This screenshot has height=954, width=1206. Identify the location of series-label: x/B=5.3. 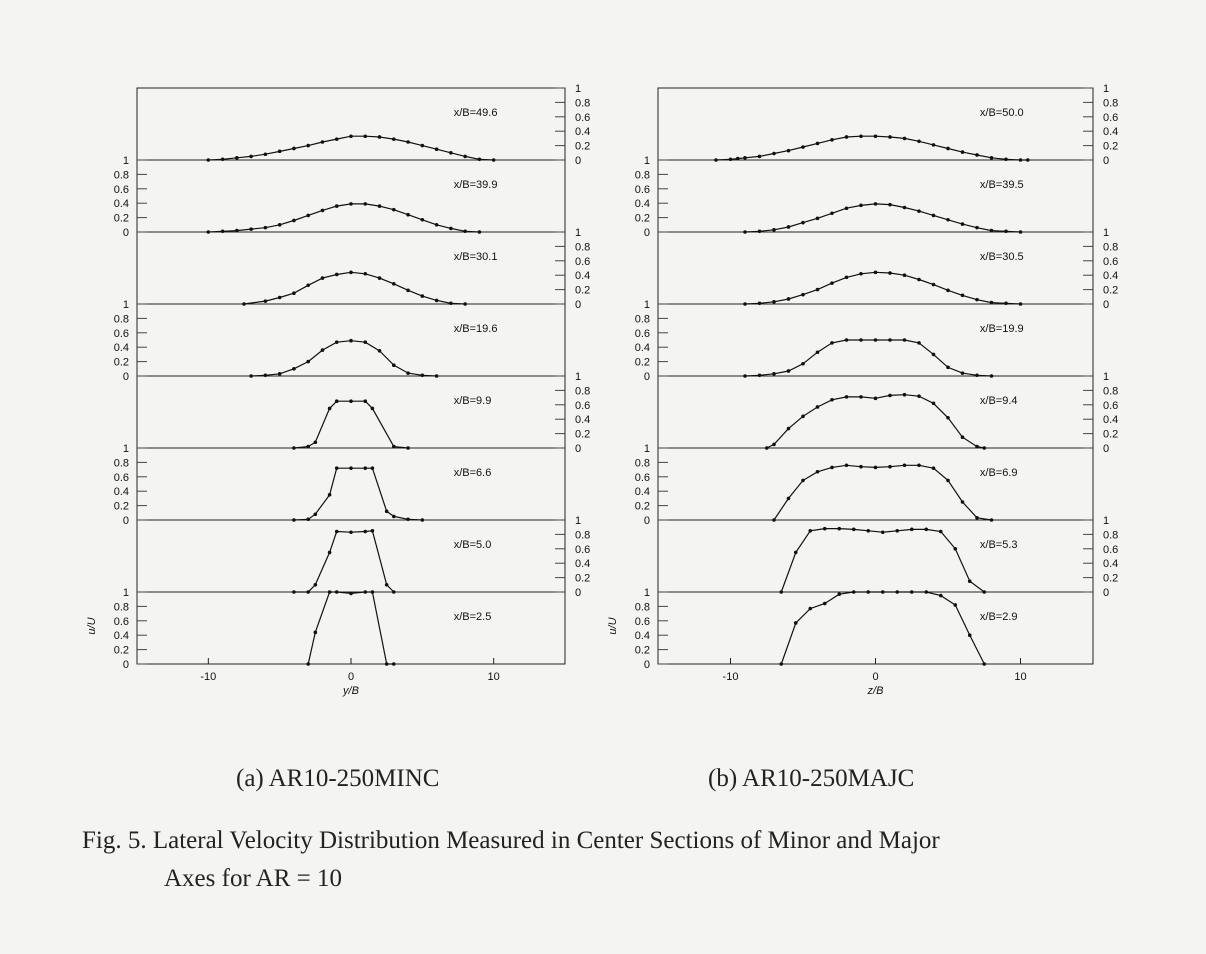
(999, 545).